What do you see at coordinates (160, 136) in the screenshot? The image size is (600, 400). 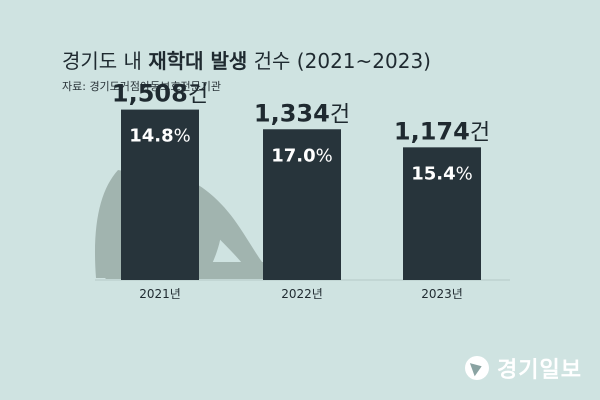 I see `rate-label-1: 14.8%` at bounding box center [160, 136].